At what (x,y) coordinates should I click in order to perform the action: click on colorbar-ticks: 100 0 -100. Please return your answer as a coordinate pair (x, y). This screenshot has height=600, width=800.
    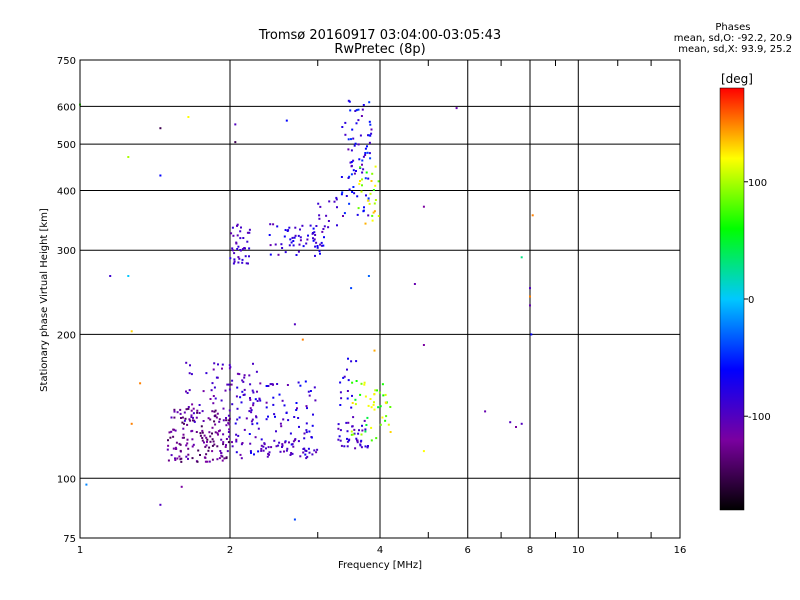
    Looking at the image, I should click on (757, 300).